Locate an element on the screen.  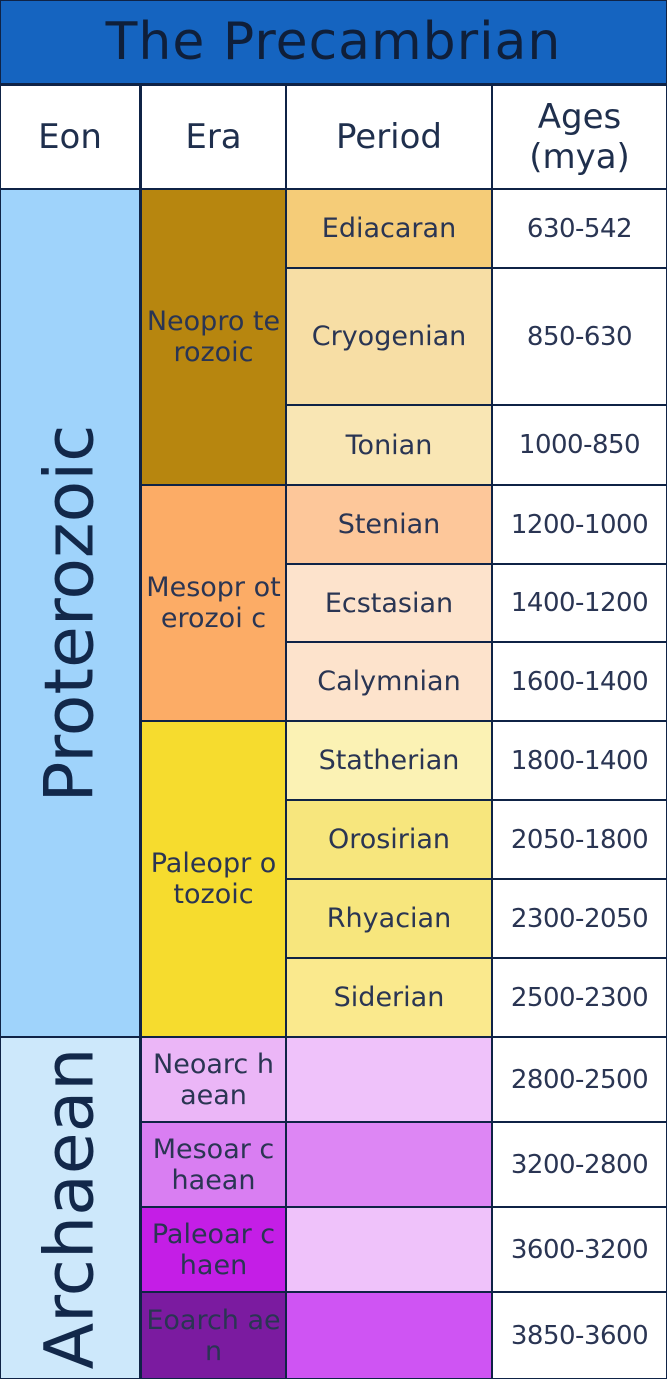
ages-ediacaran: 630-542 is located at coordinates (579, 228).